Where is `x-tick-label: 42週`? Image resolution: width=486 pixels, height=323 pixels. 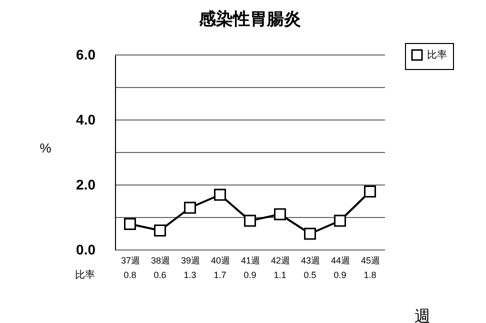
x-tick-label: 42週 is located at coordinates (280, 261).